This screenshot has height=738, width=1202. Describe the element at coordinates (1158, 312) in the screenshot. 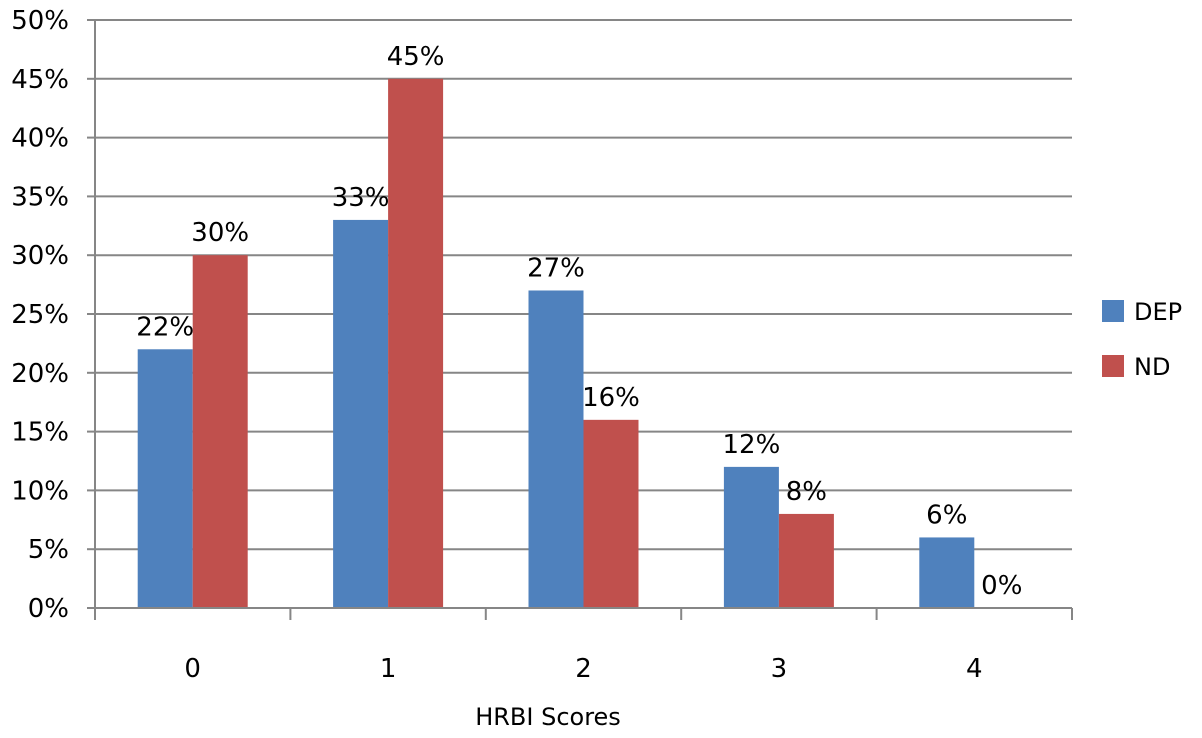

I see `legend-label-dep: DEP` at that location.